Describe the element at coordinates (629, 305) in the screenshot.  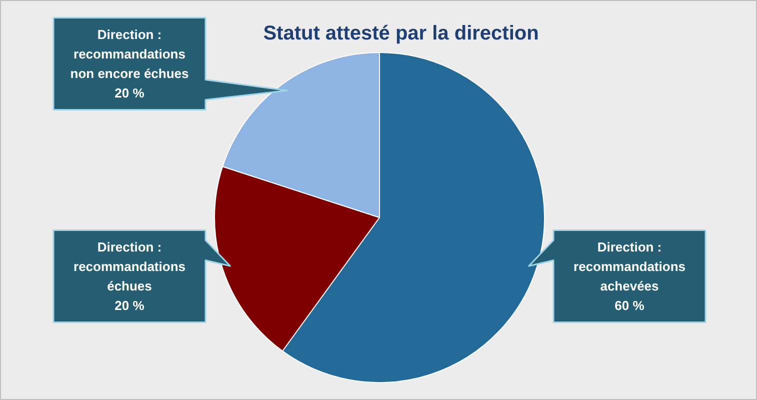
I see `data-label: 60 %` at that location.